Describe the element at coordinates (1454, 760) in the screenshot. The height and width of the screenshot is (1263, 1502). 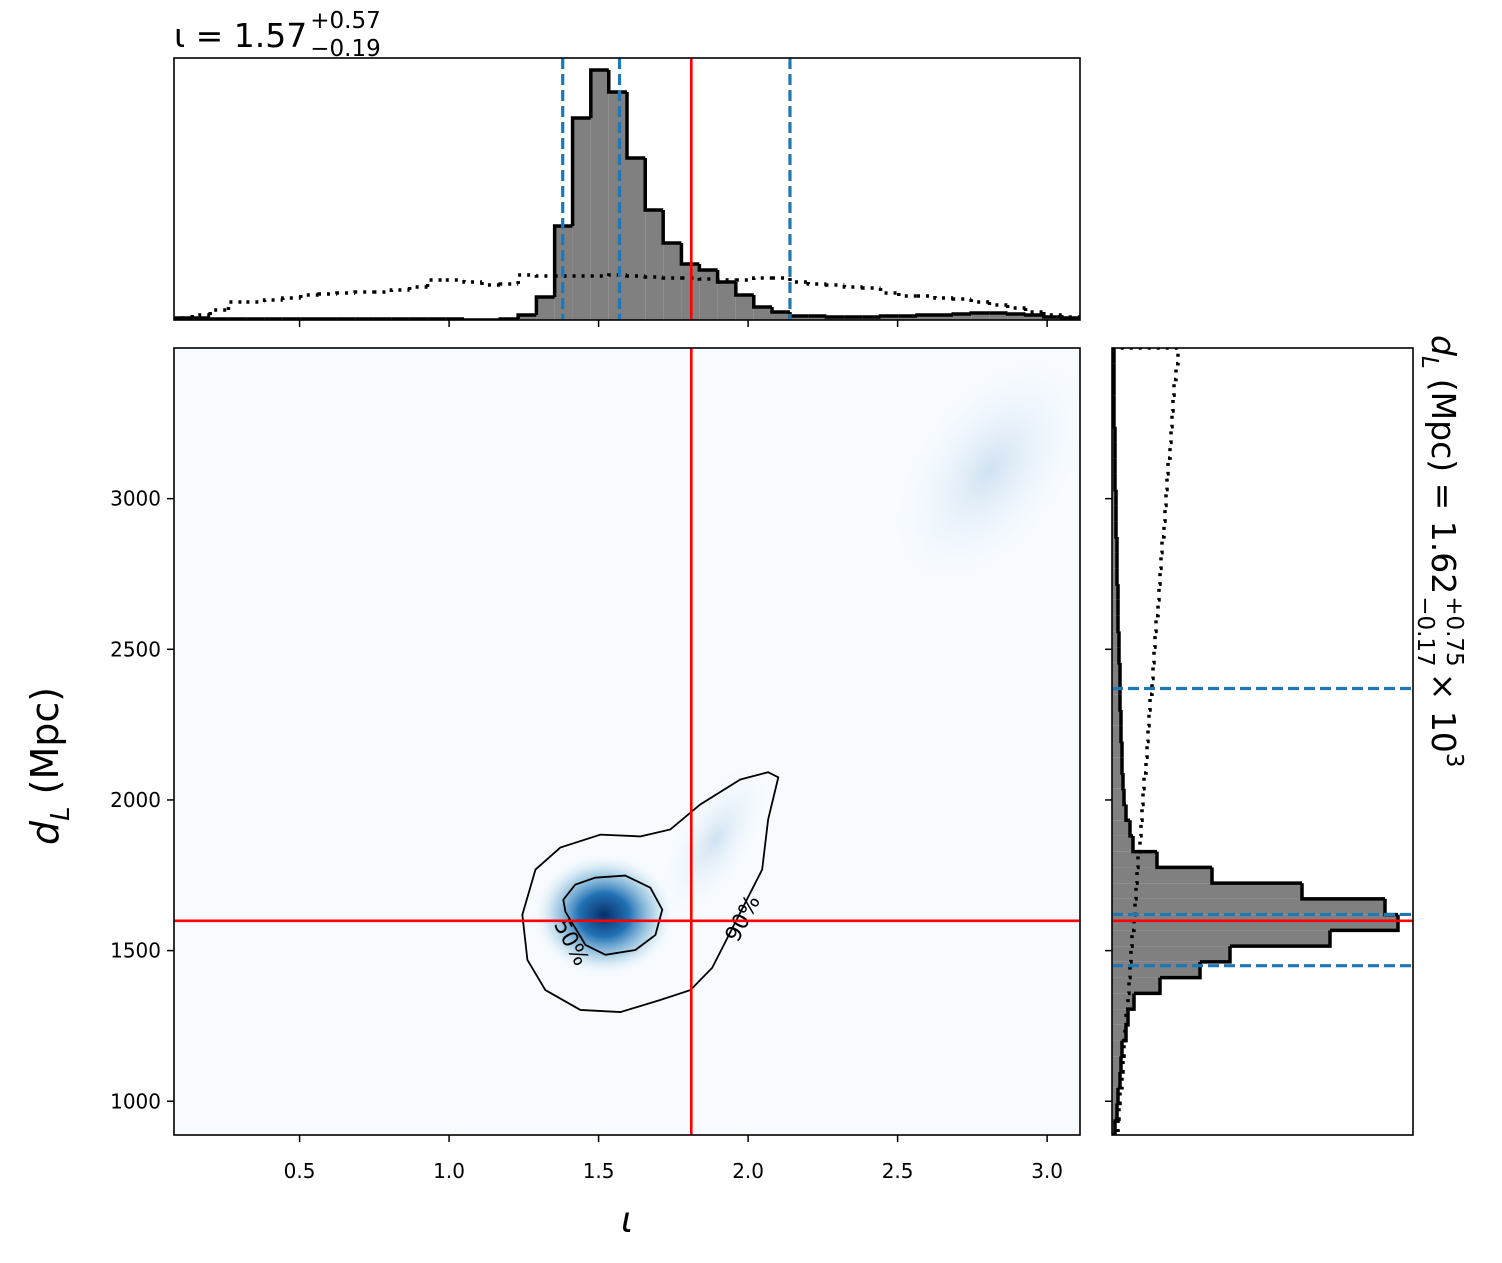
I see `title-exponent: 3` at that location.